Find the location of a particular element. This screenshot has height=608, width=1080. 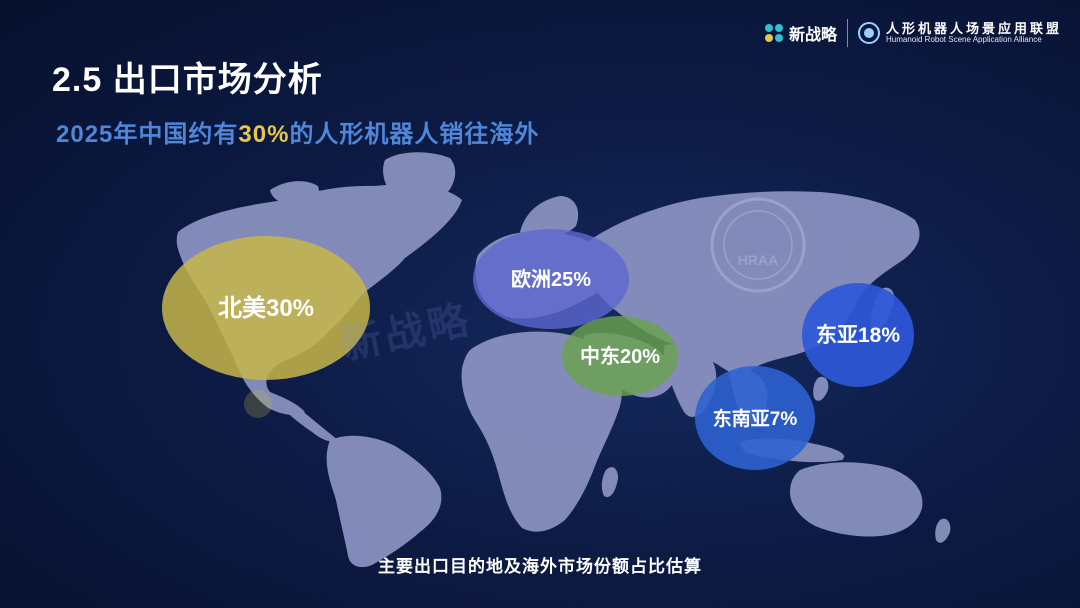

bubble-1: 欧洲25% is located at coordinates (551, 279).